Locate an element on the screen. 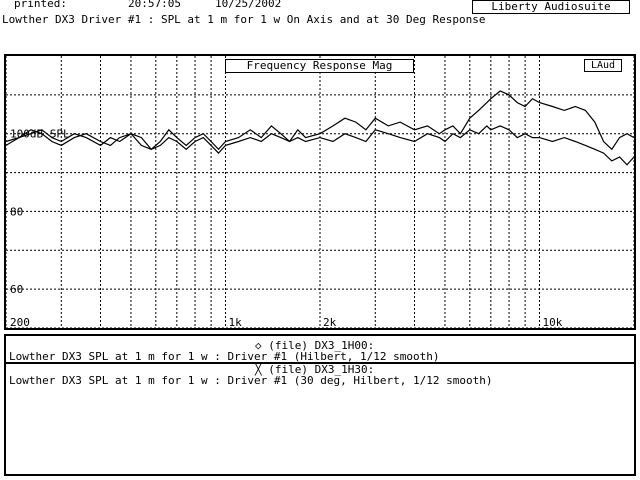 The height and width of the screenshot is (480, 640). laud-badge: LAud is located at coordinates (603, 65).